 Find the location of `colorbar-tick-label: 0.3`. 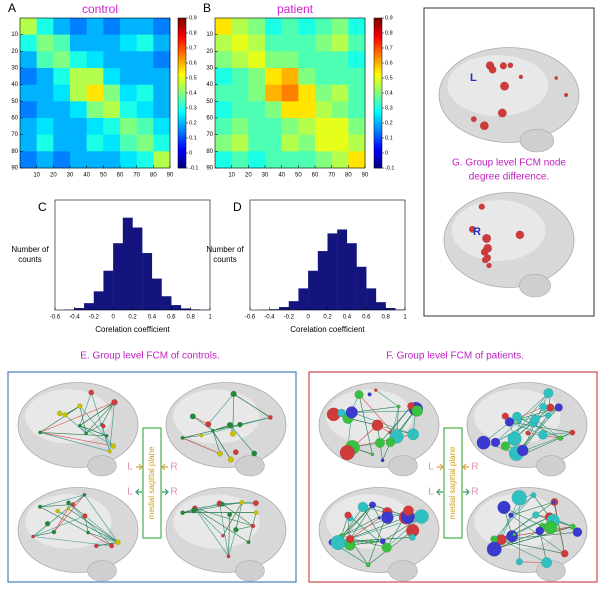

colorbar-tick-label: 0.3 is located at coordinates (389, 108).